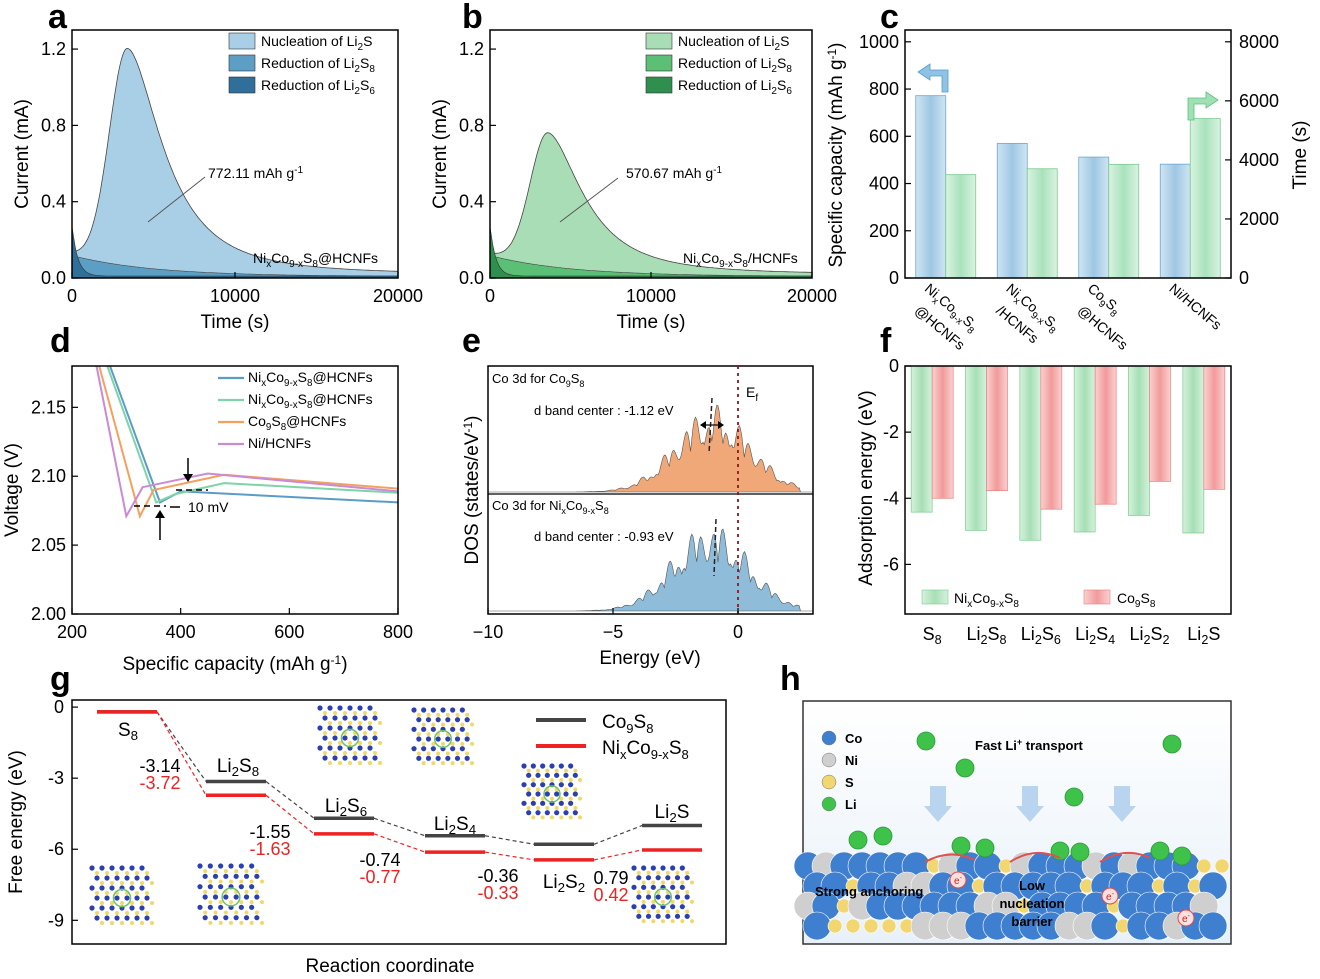 The width and height of the screenshot is (1320, 979). Describe the element at coordinates (853, 738) in the screenshot. I see `h-legend-label-co: Co` at that location.